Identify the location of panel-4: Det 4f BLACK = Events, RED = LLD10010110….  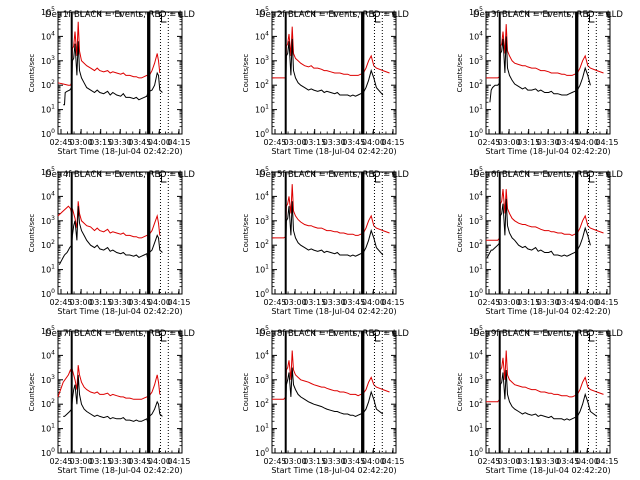
(111, 241).